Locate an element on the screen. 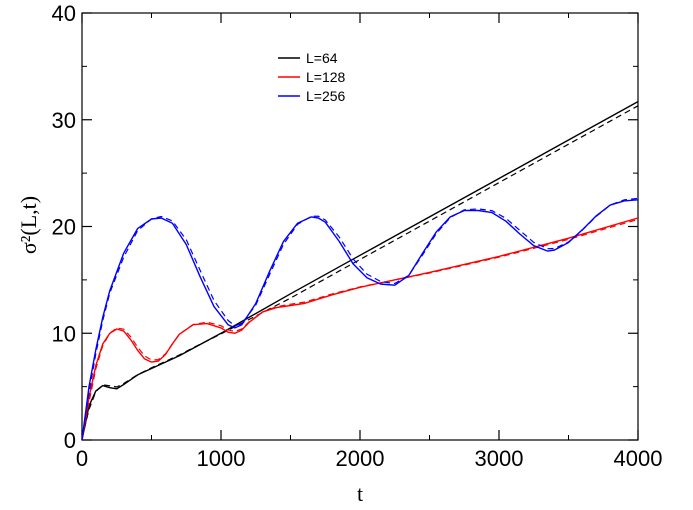 Image resolution: width=693 pixels, height=510 pixels. x-tick-label: 1000 is located at coordinates (221, 458).